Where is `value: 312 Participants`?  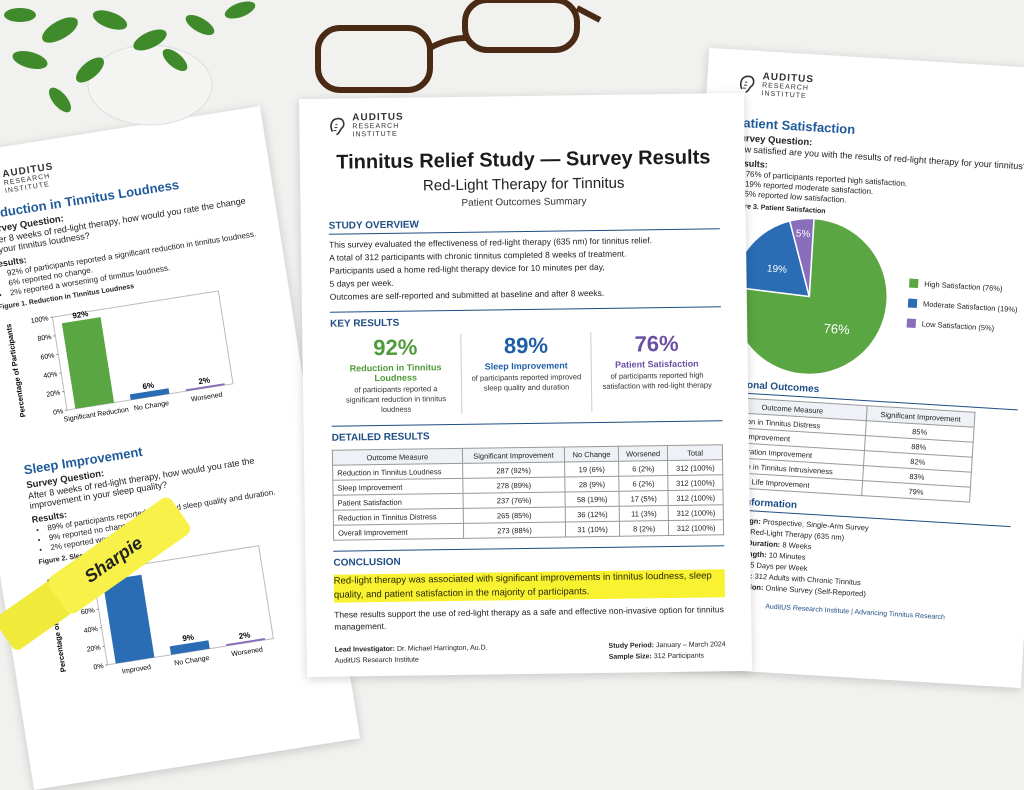 value: 312 Participants is located at coordinates (679, 657).